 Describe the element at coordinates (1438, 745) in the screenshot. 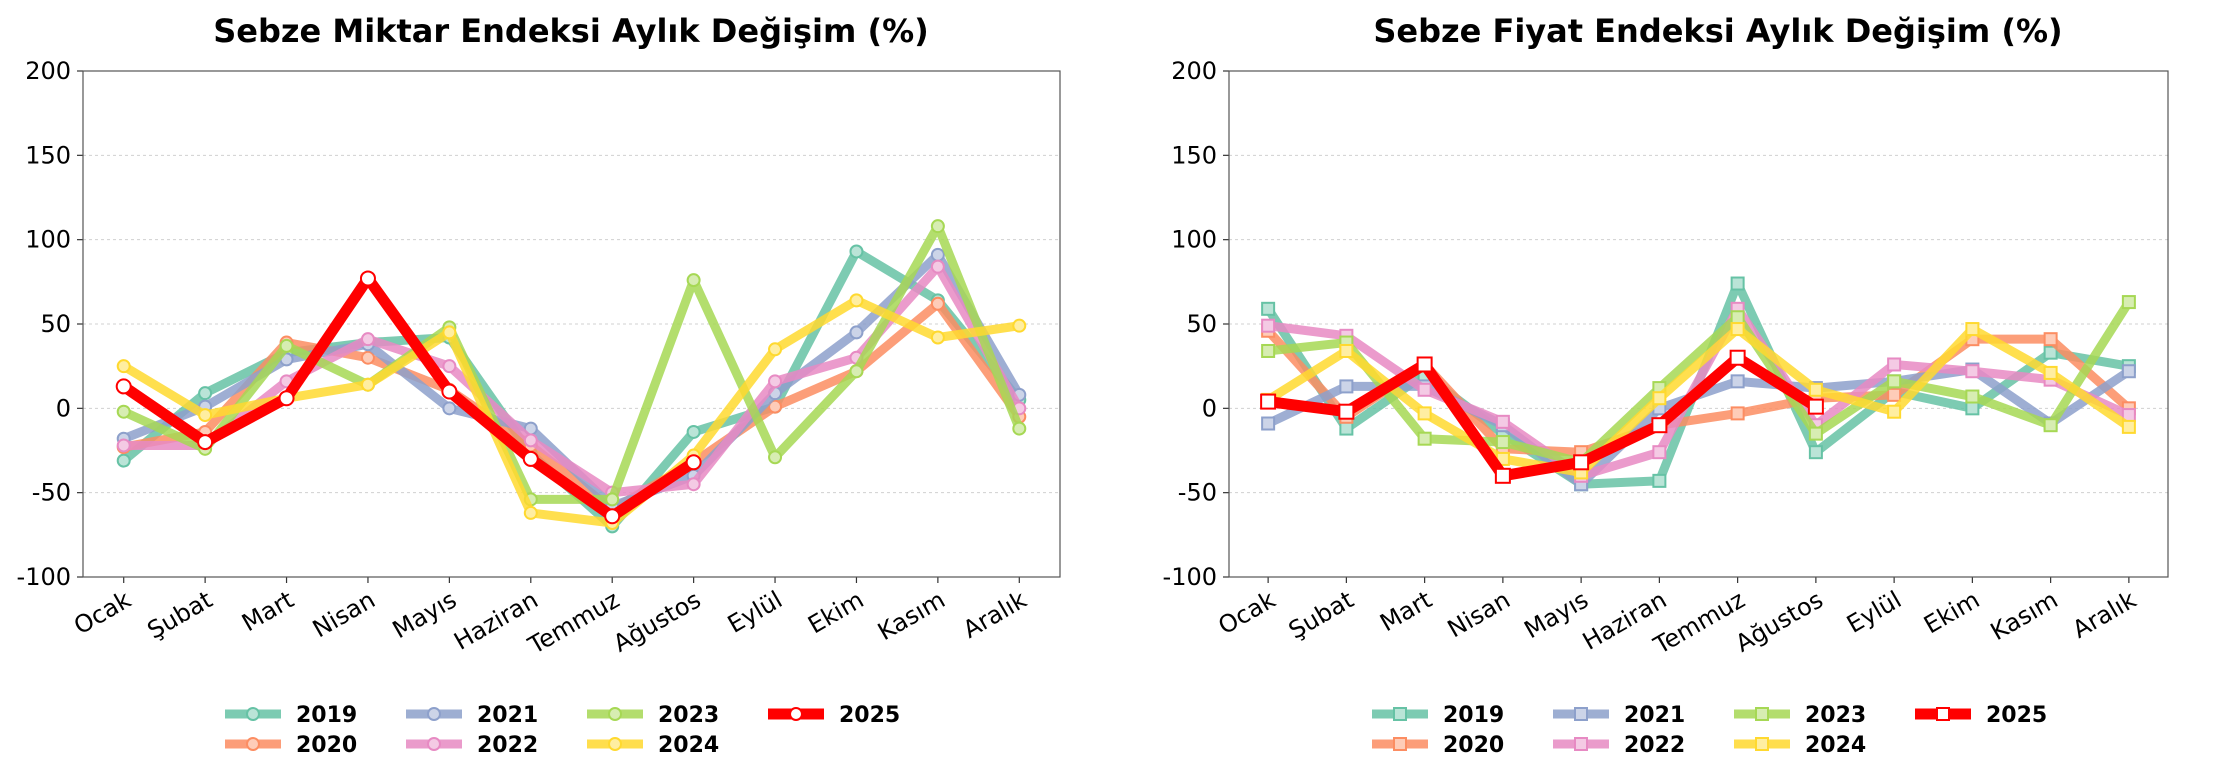

I see `legend-item-2020: 2020` at that location.